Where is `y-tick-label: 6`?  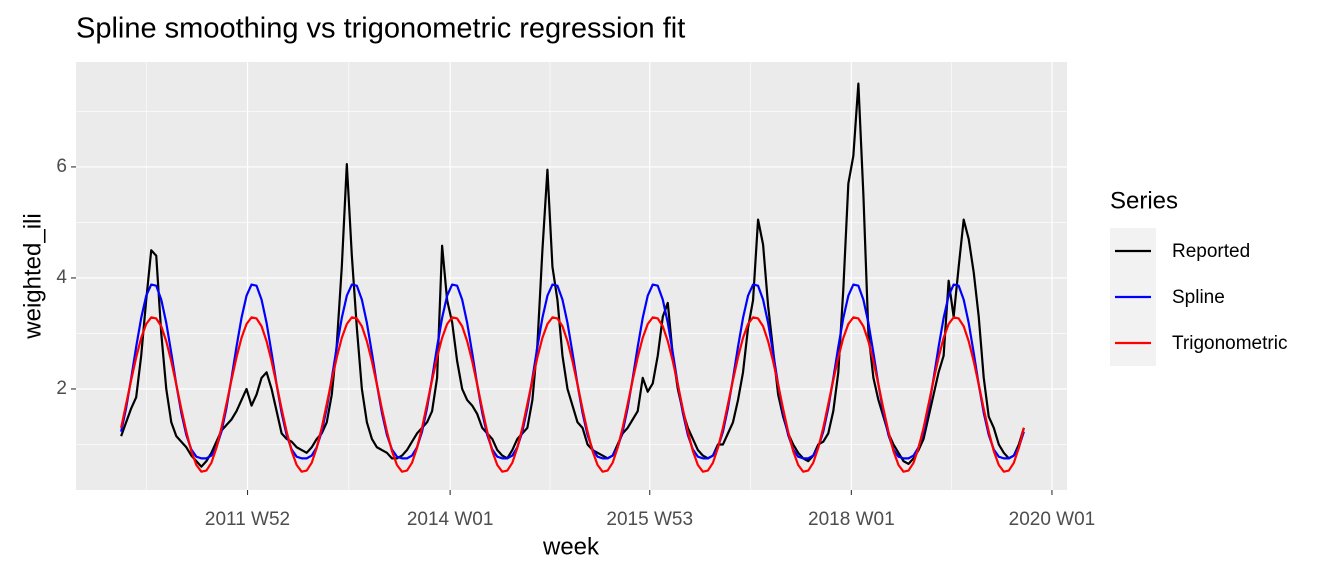 y-tick-label: 6 is located at coordinates (61, 166).